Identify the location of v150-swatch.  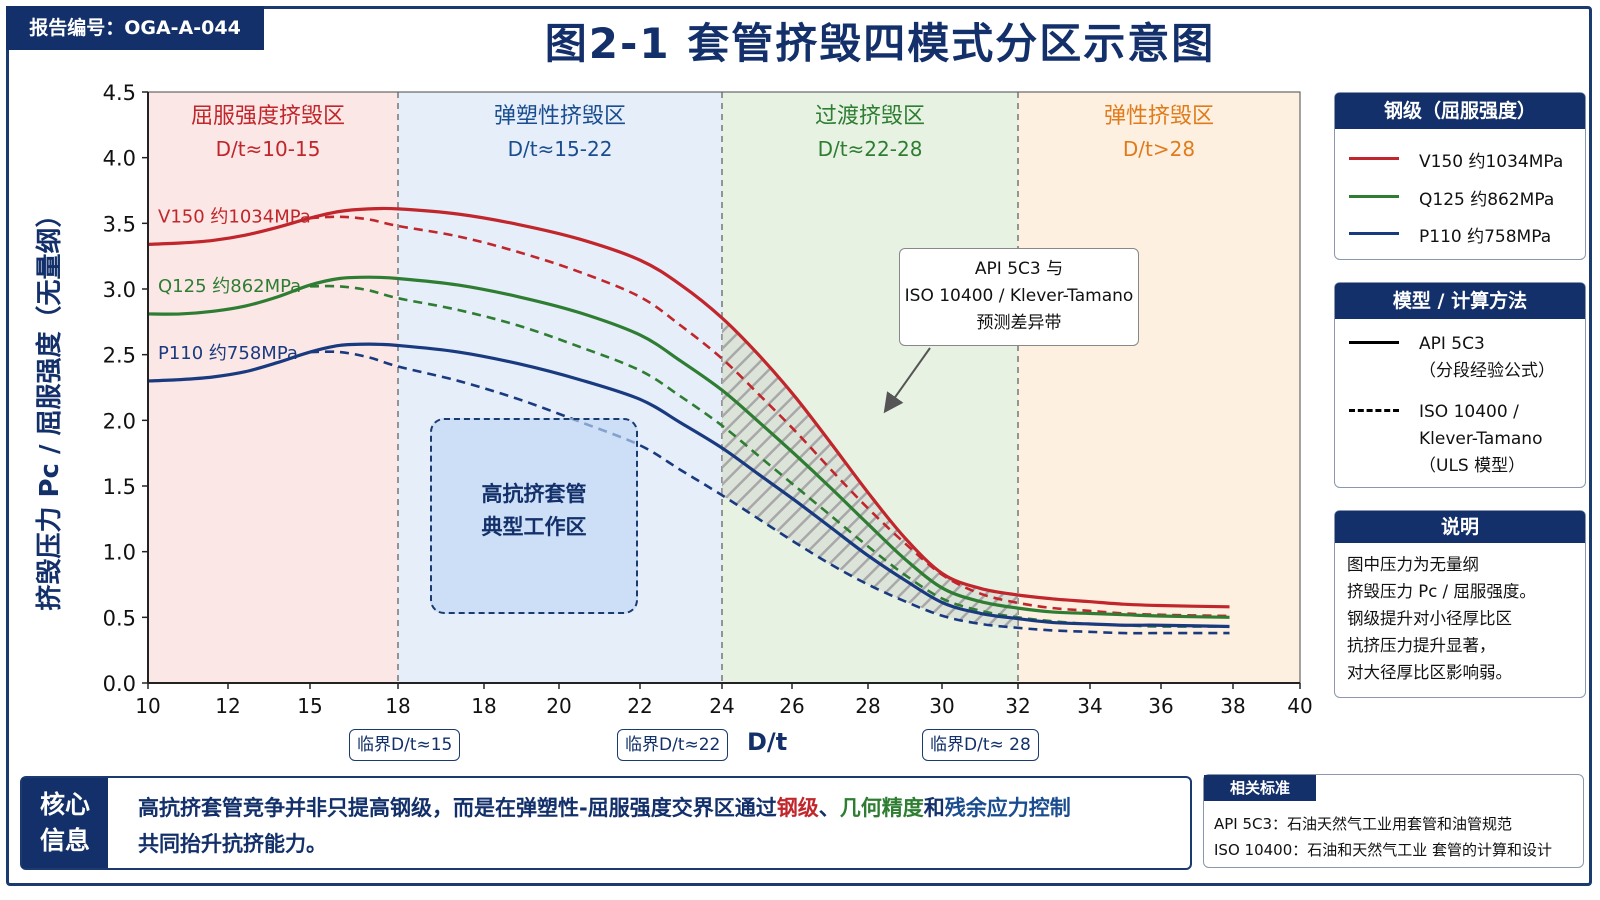
(1374, 158).